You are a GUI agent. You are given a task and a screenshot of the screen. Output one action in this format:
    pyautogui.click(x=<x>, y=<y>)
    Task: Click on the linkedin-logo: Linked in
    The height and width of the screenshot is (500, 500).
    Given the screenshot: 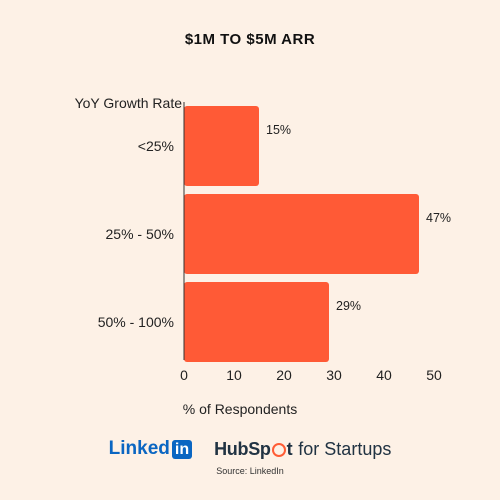 What is the action you would take?
    pyautogui.click(x=150, y=449)
    